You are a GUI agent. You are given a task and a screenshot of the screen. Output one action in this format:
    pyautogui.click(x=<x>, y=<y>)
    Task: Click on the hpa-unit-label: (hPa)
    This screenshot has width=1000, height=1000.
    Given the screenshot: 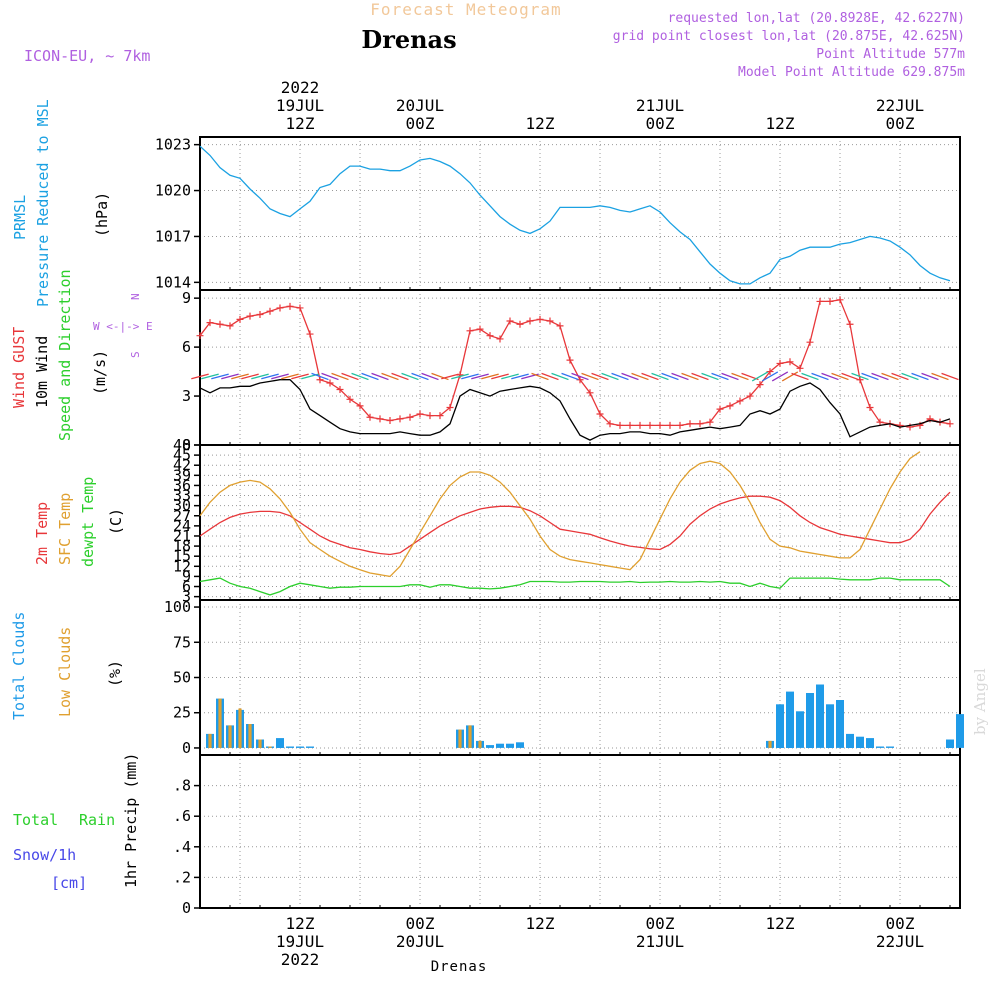 What is the action you would take?
    pyautogui.click(x=102, y=214)
    